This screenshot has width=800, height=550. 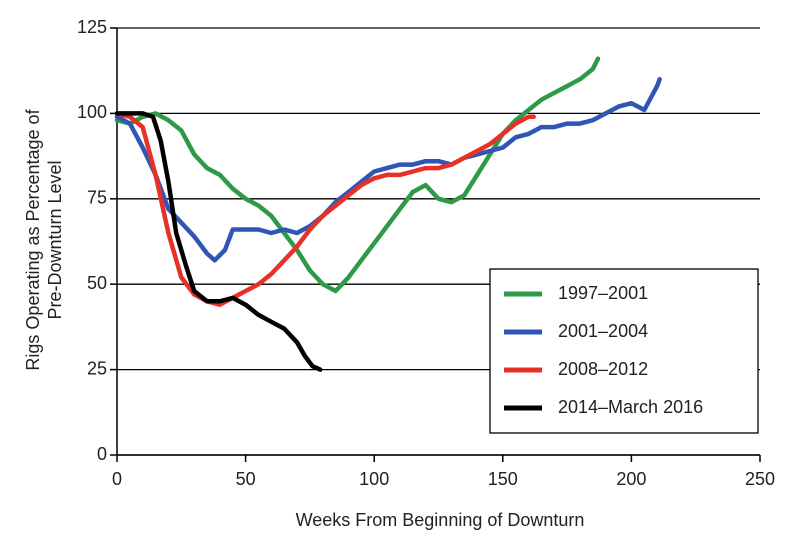 I want to click on series-line, so click(x=218, y=241).